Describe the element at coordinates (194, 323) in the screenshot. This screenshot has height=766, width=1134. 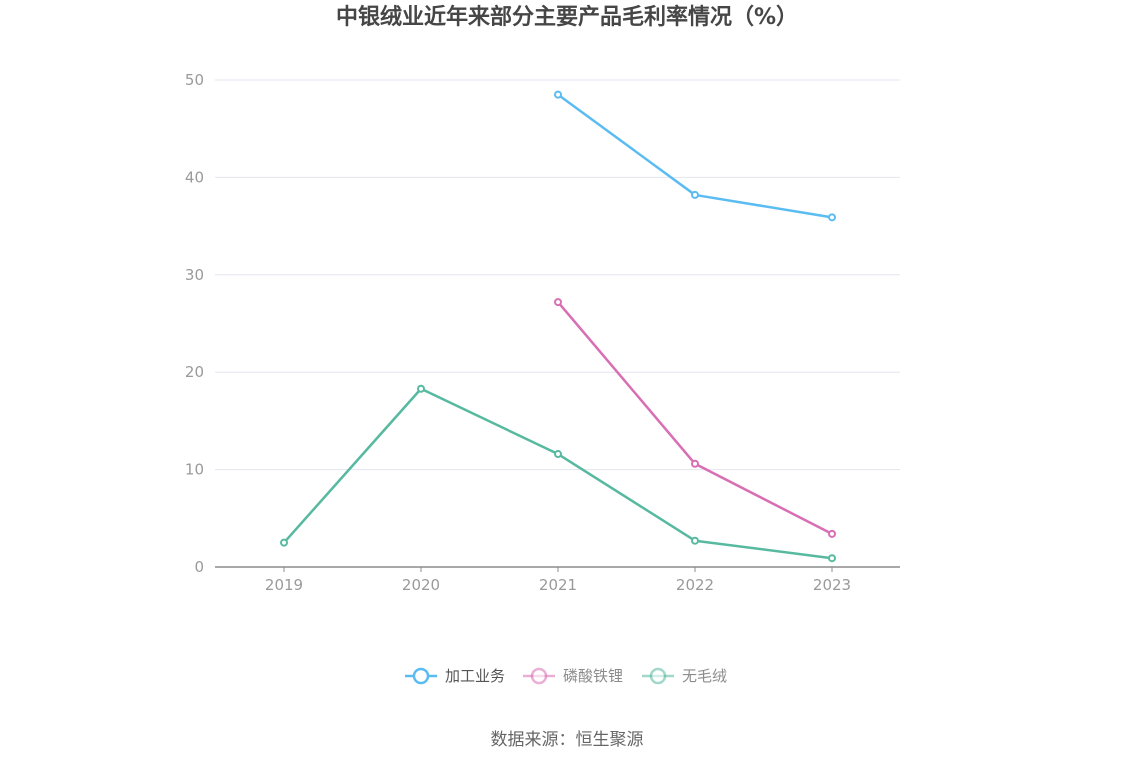
I see `y-axis-tick-labels: 0 10 20 30 40 50` at that location.